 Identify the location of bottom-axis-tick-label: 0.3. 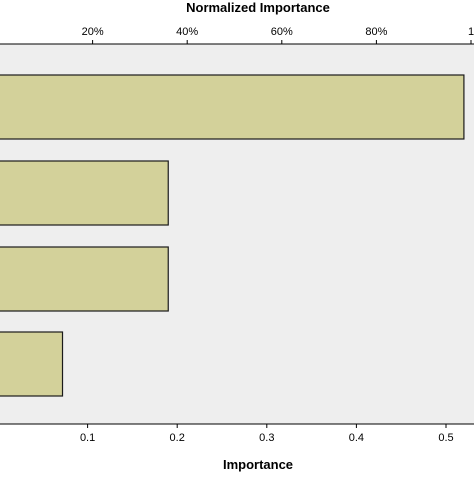
(266, 438).